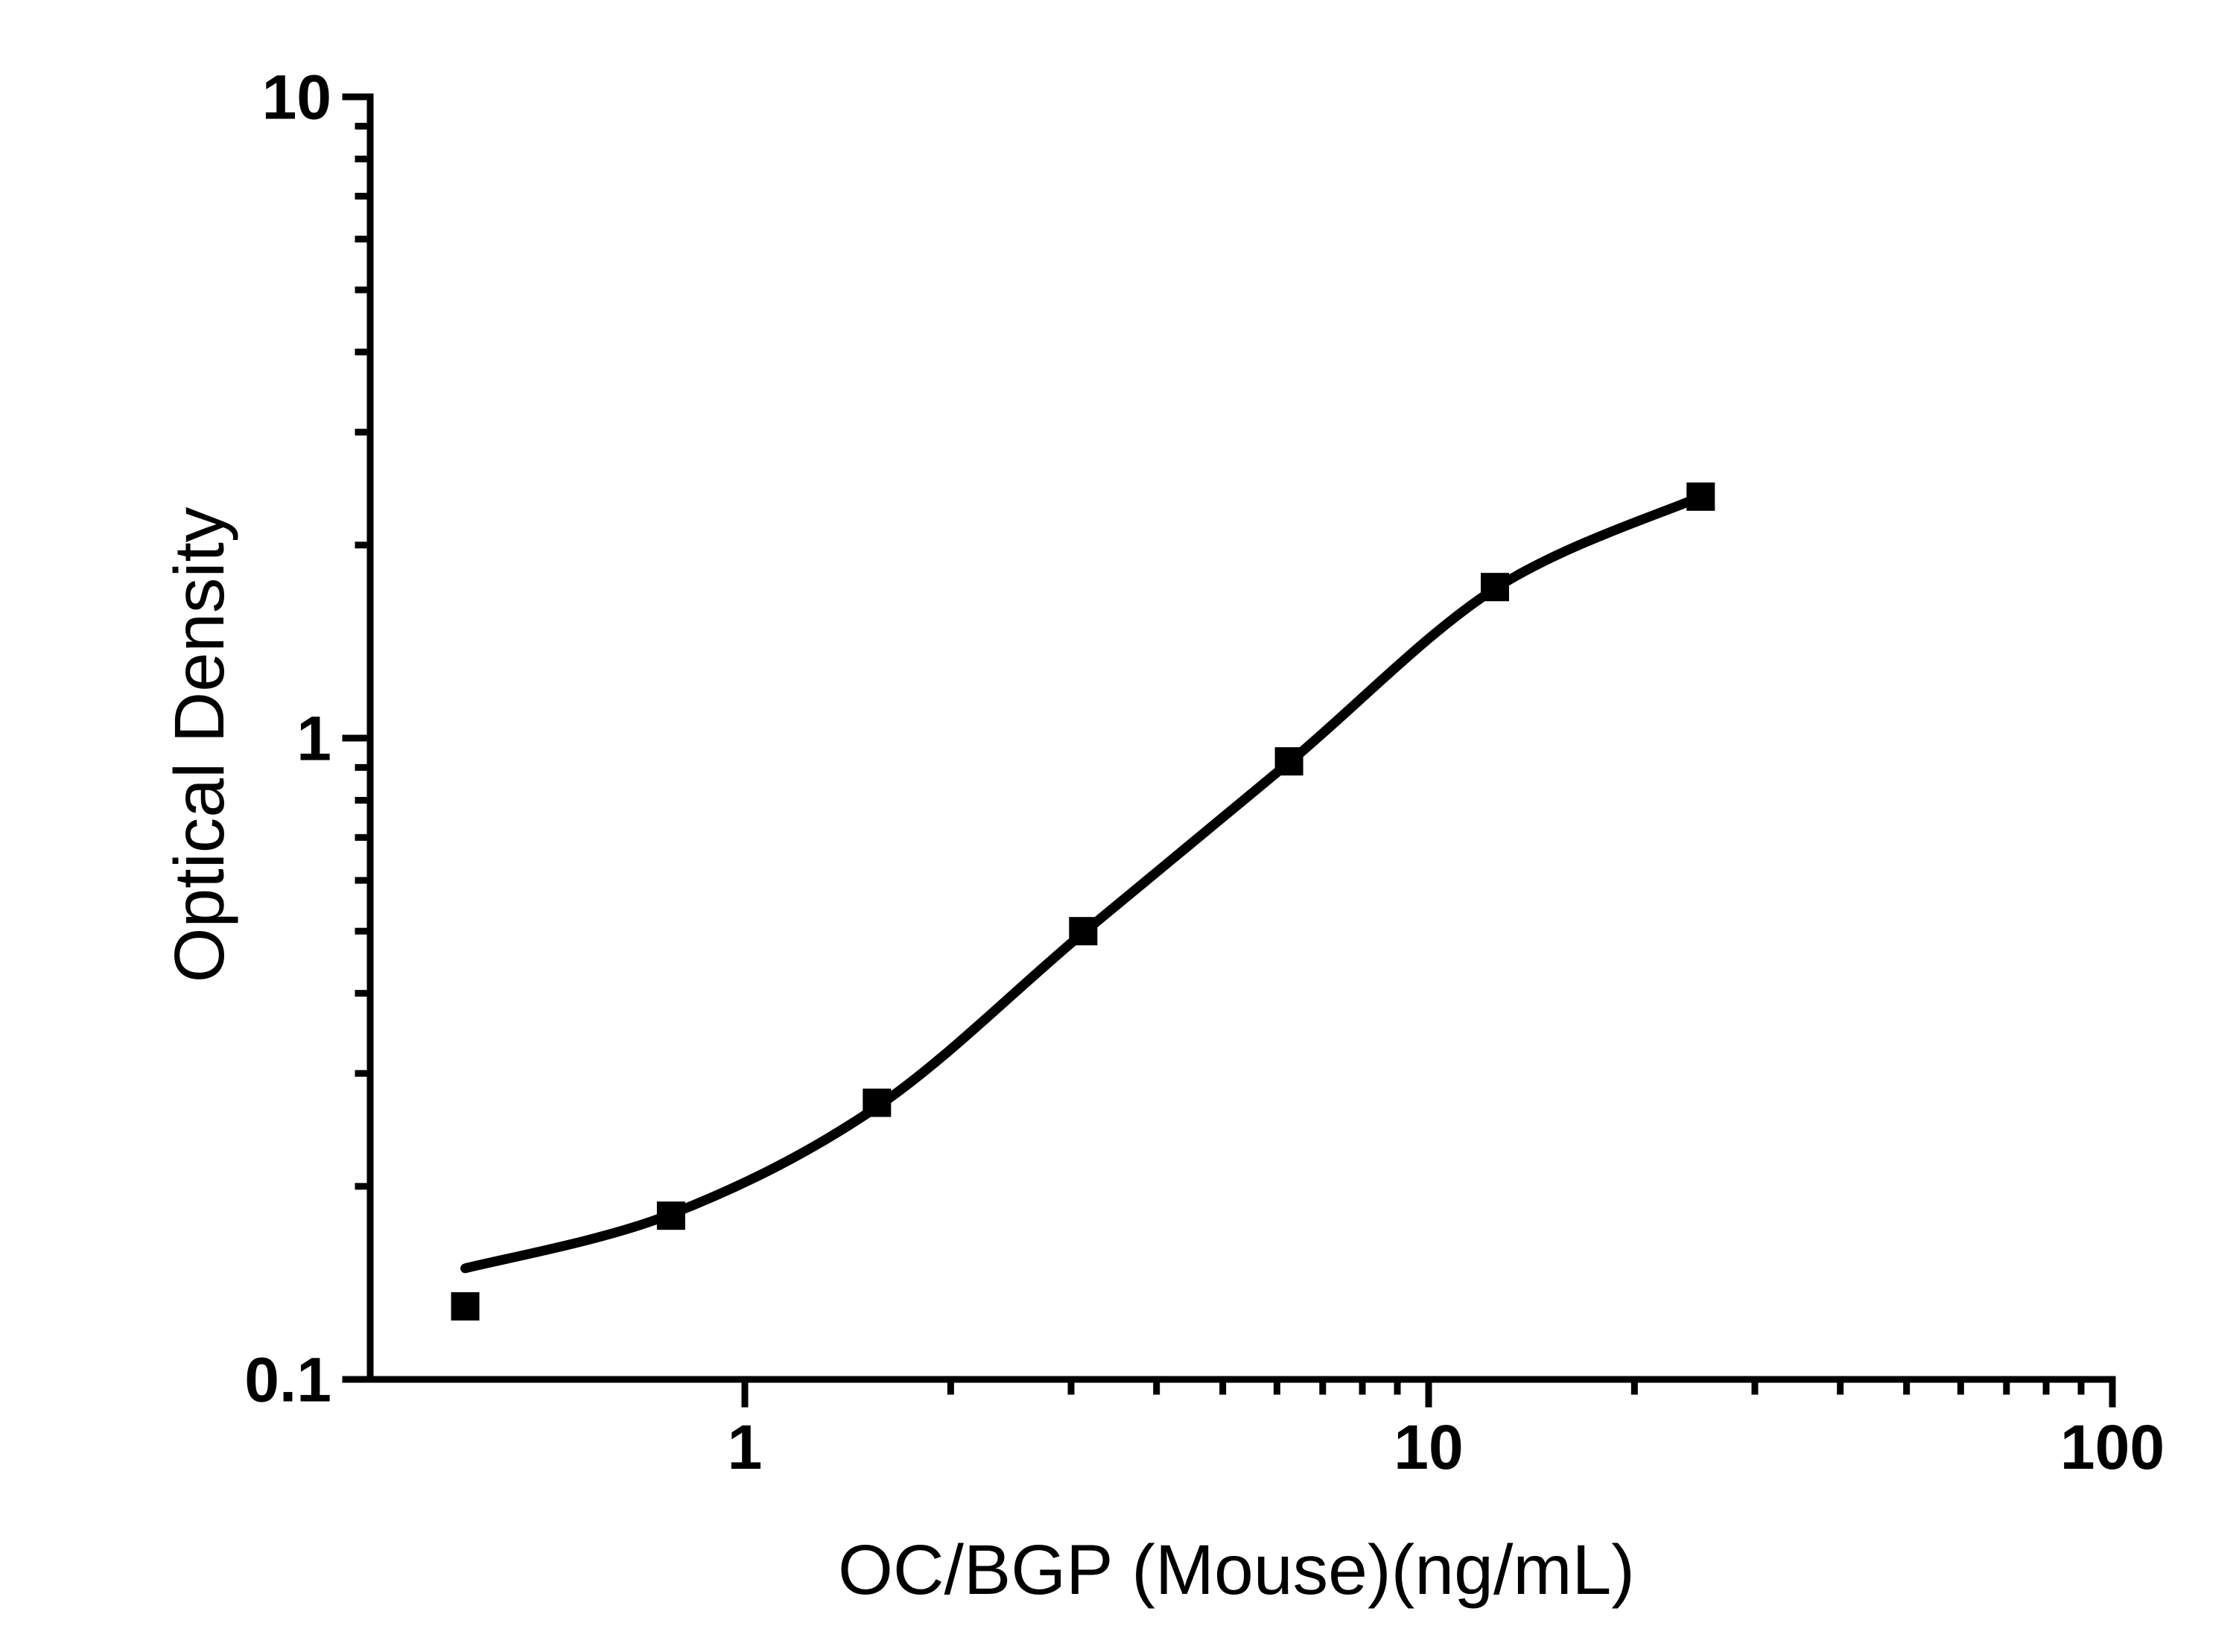 This screenshot has width=2239, height=1652. What do you see at coordinates (1428, 1447) in the screenshot?
I see `x-tick-label: 10` at bounding box center [1428, 1447].